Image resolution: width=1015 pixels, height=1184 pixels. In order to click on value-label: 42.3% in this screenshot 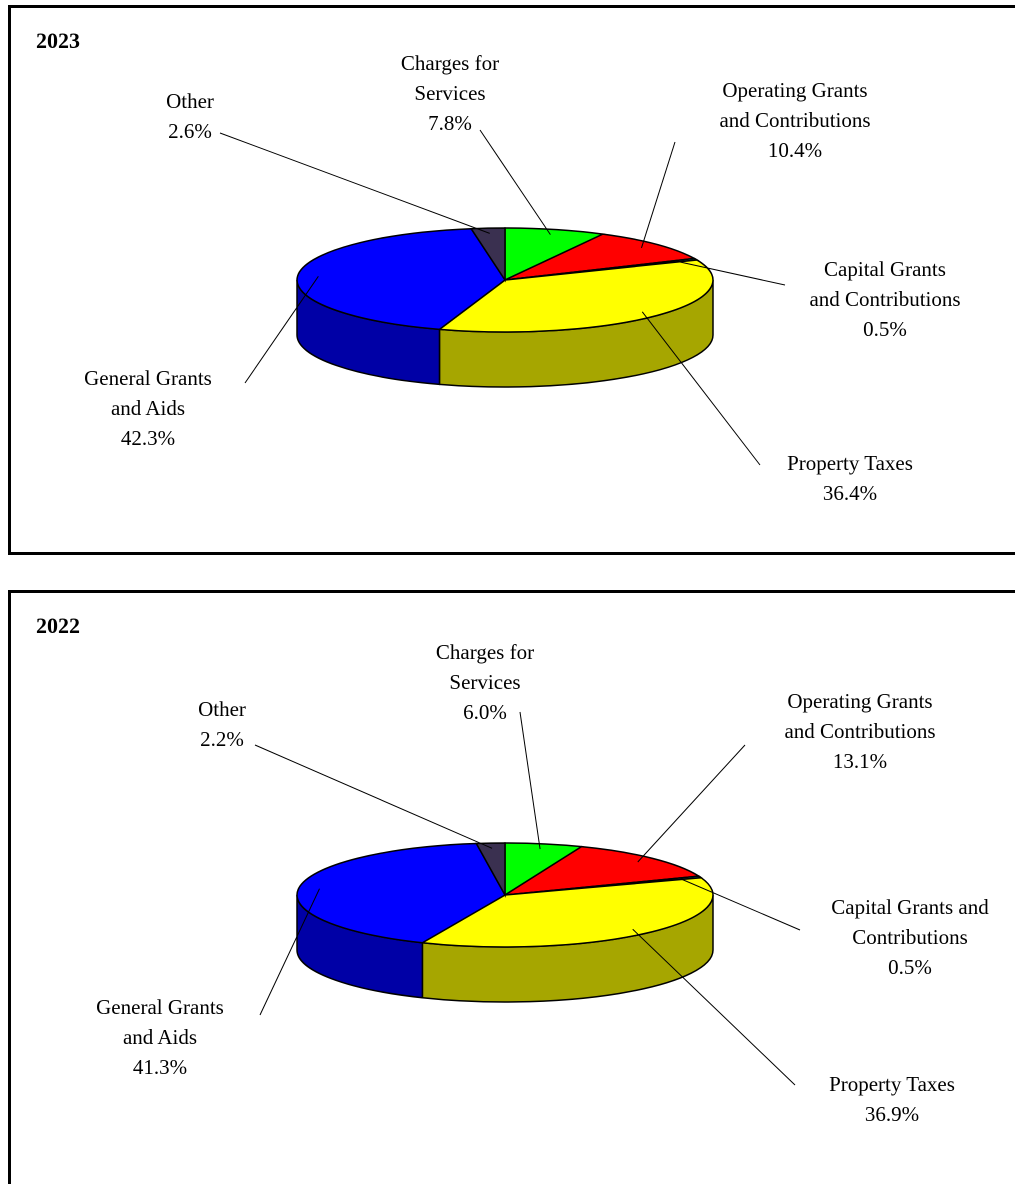, I will do `click(148, 438)`.